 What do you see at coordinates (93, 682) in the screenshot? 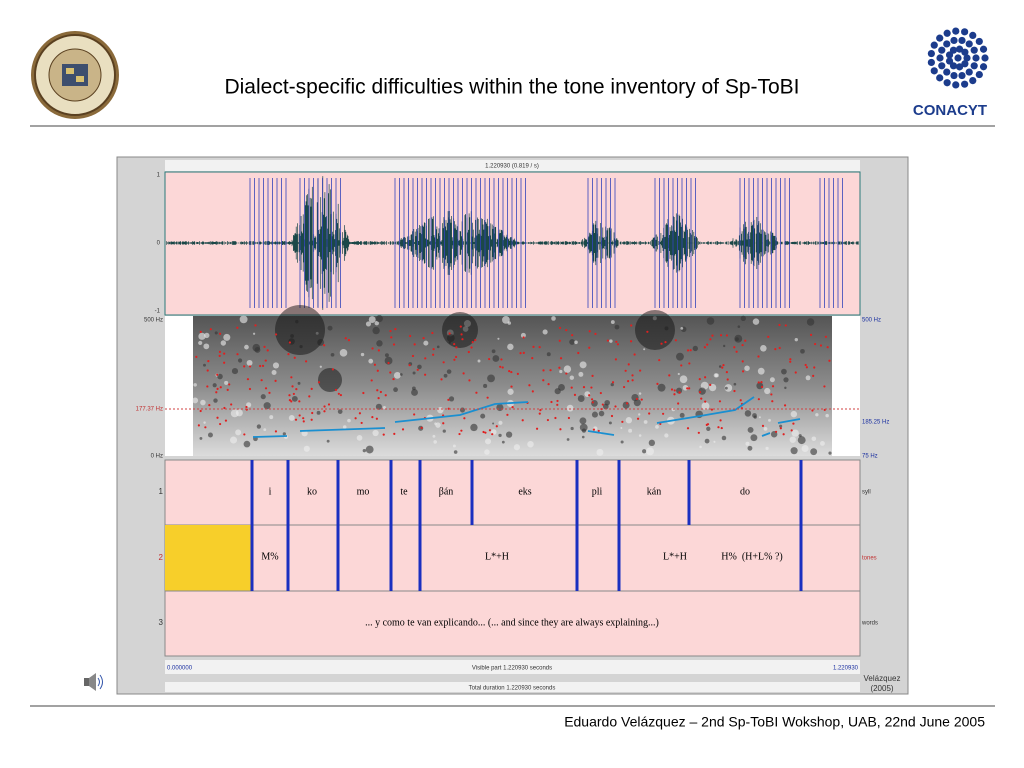
I see `speaker-icon` at bounding box center [93, 682].